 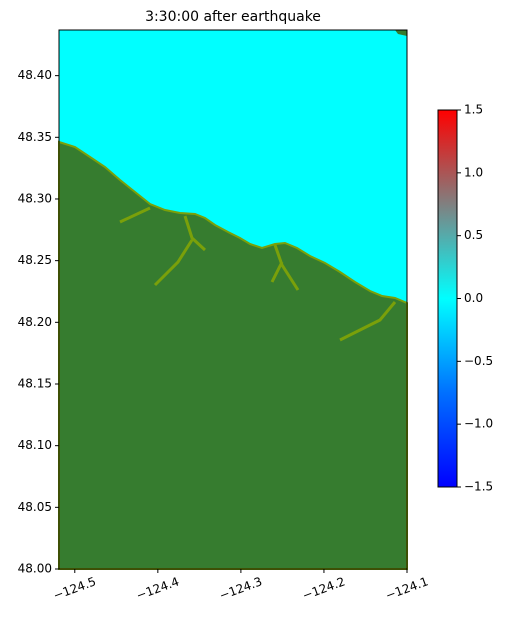 What do you see at coordinates (35, 198) in the screenshot?
I see `y-tick-label: 48.30` at bounding box center [35, 198].